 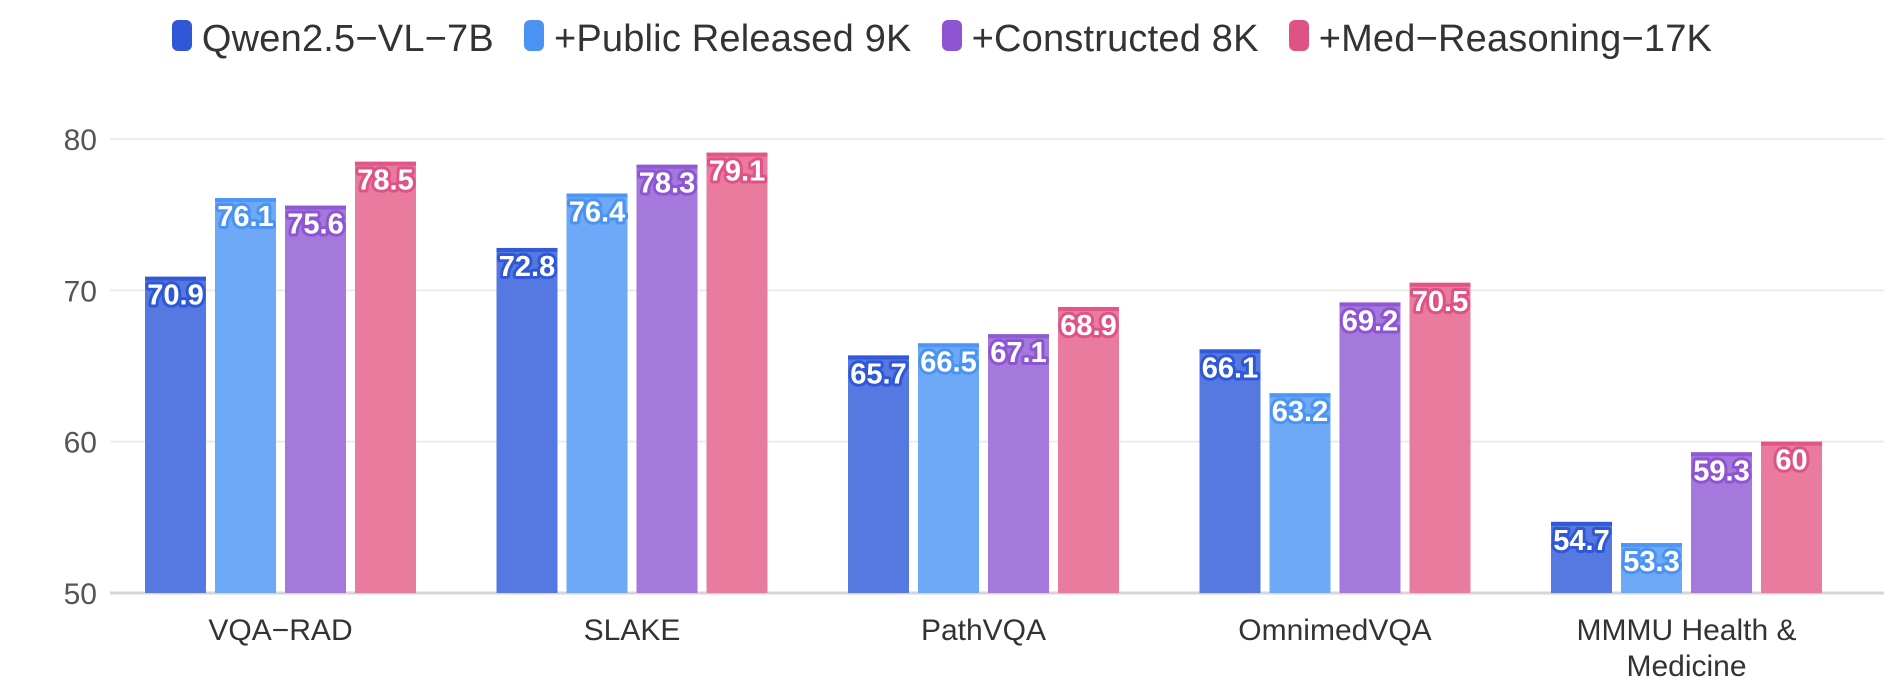 I want to click on value-label: 59.3, so click(x=1721, y=471).